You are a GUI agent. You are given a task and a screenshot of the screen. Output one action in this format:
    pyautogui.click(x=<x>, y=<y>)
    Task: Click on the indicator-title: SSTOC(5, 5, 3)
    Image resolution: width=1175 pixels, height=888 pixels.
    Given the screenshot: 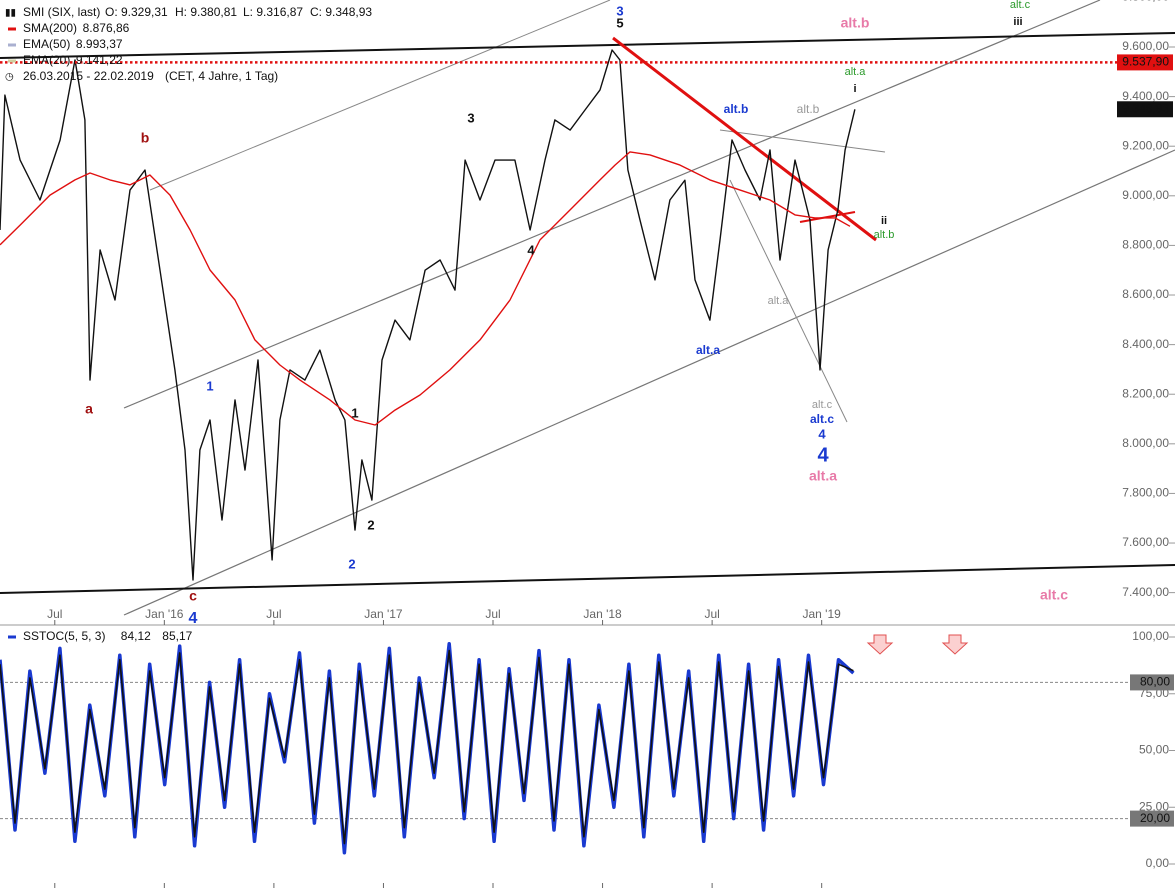 What is the action you would take?
    pyautogui.click(x=64, y=636)
    